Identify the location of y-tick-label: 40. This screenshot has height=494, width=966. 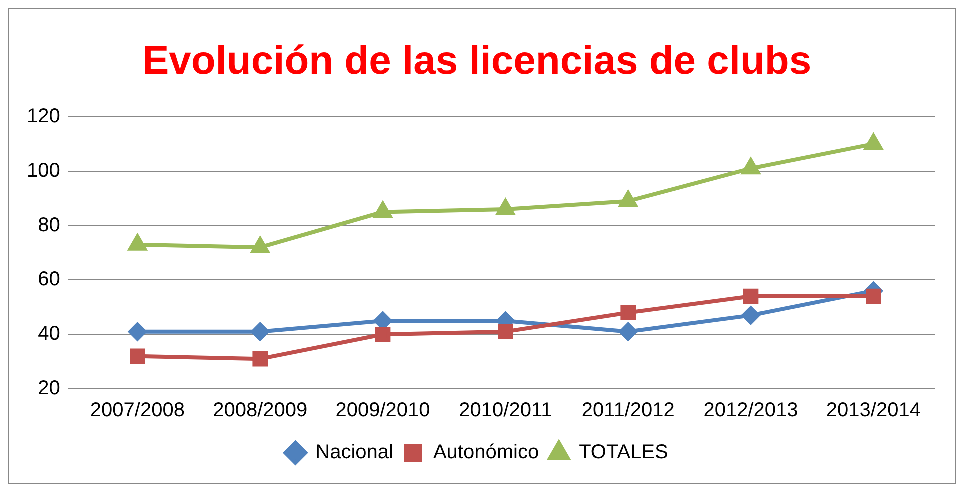
(49, 334).